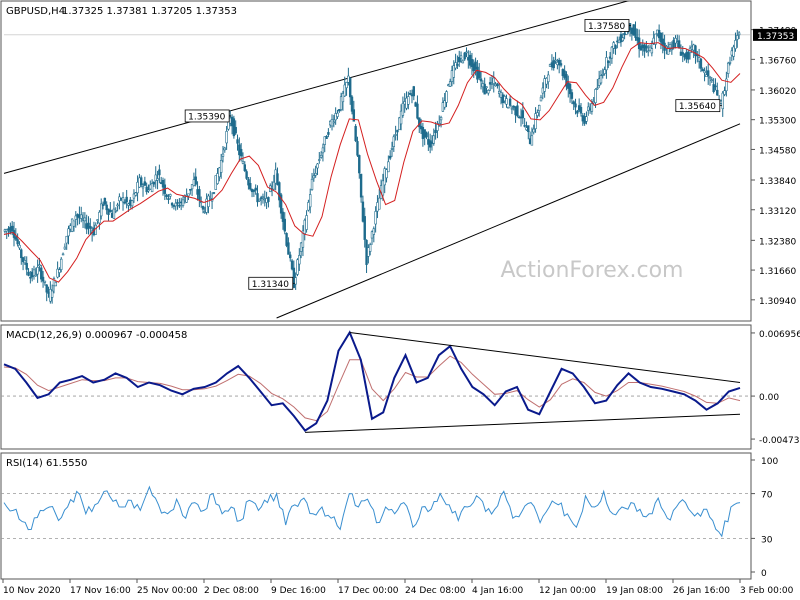  Describe the element at coordinates (777, 182) in the screenshot. I see `price-tick-label: 1.33840` at that location.